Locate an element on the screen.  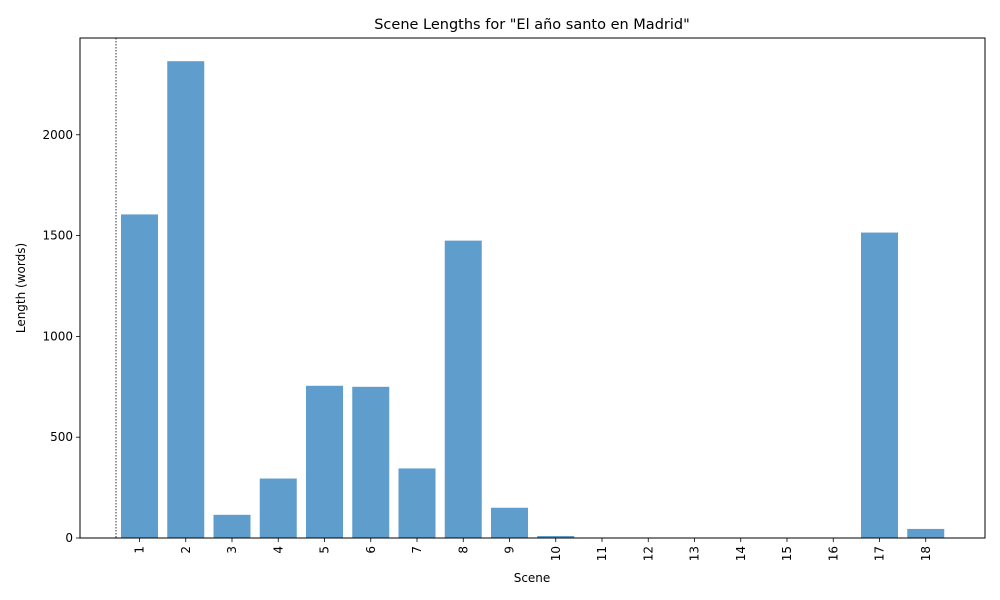
x-tick-label-scene-9: 9 is located at coordinates (510, 550).